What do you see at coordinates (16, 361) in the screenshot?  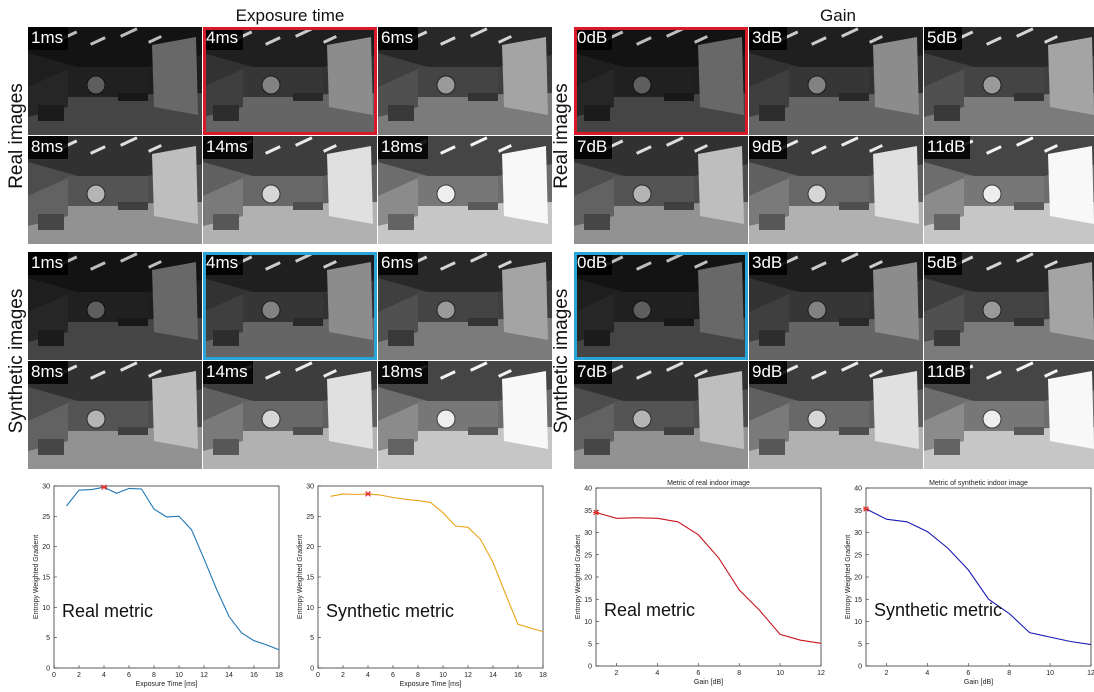 I see `exposure-synthetic-row-label: Synthetic images` at bounding box center [16, 361].